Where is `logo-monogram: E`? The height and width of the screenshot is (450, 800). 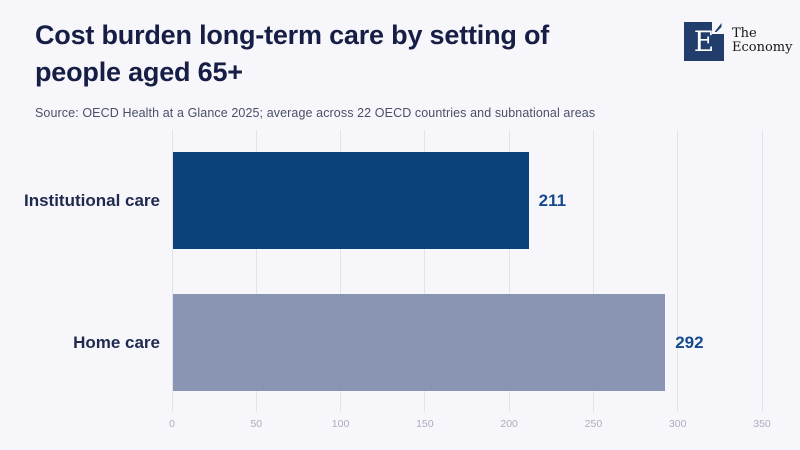 logo-monogram: E is located at coordinates (704, 41).